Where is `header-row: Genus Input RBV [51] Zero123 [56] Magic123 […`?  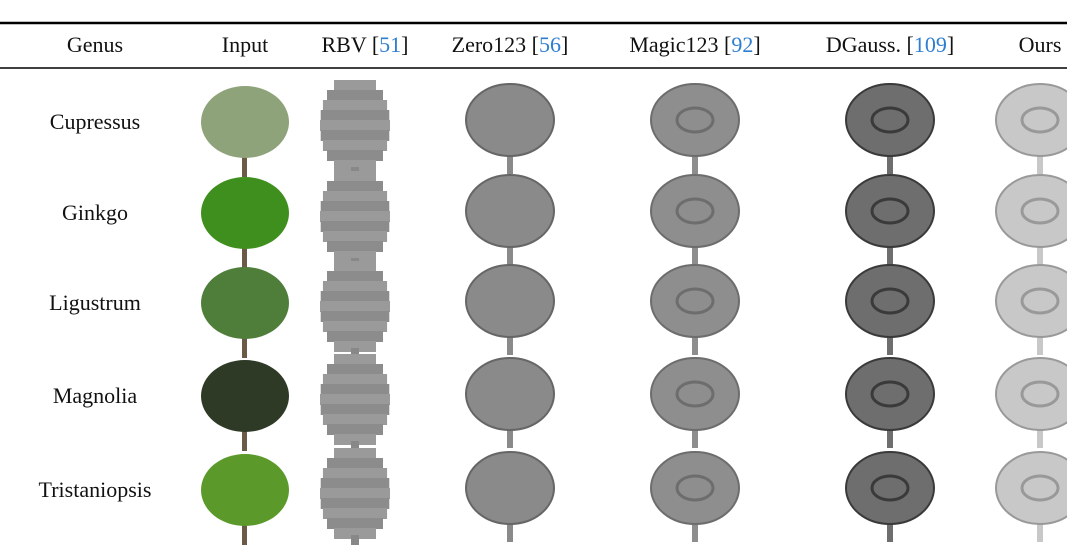 header-row: Genus Input RBV [51] Zero123 [56] Magic123 [… is located at coordinates (564, 44).